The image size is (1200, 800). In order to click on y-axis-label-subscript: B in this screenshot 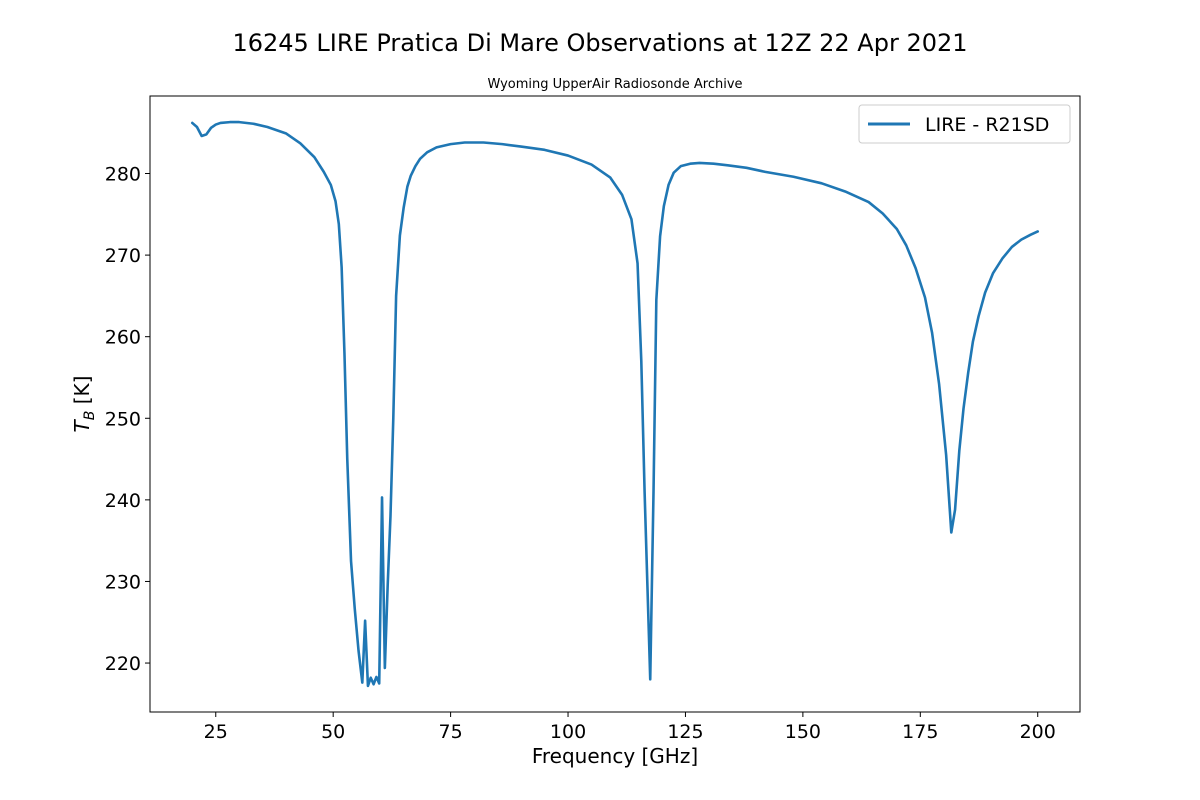, I will do `click(90, 416)`.